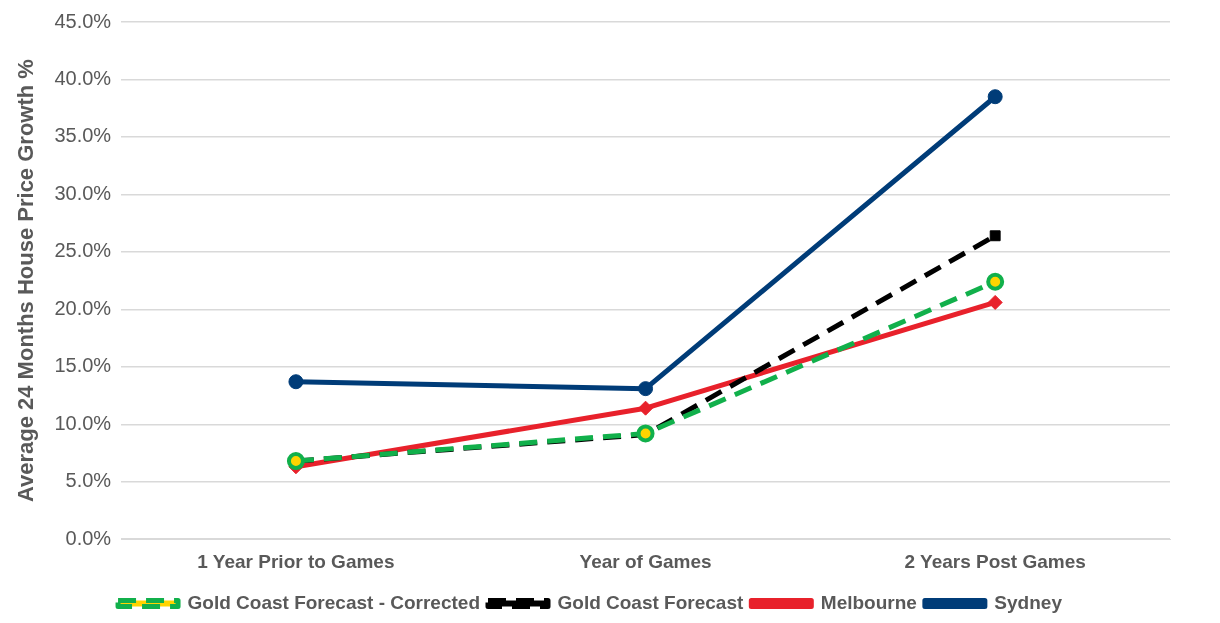 The height and width of the screenshot is (623, 1220). I want to click on y-tick-label: 10.0%, so click(83, 422).